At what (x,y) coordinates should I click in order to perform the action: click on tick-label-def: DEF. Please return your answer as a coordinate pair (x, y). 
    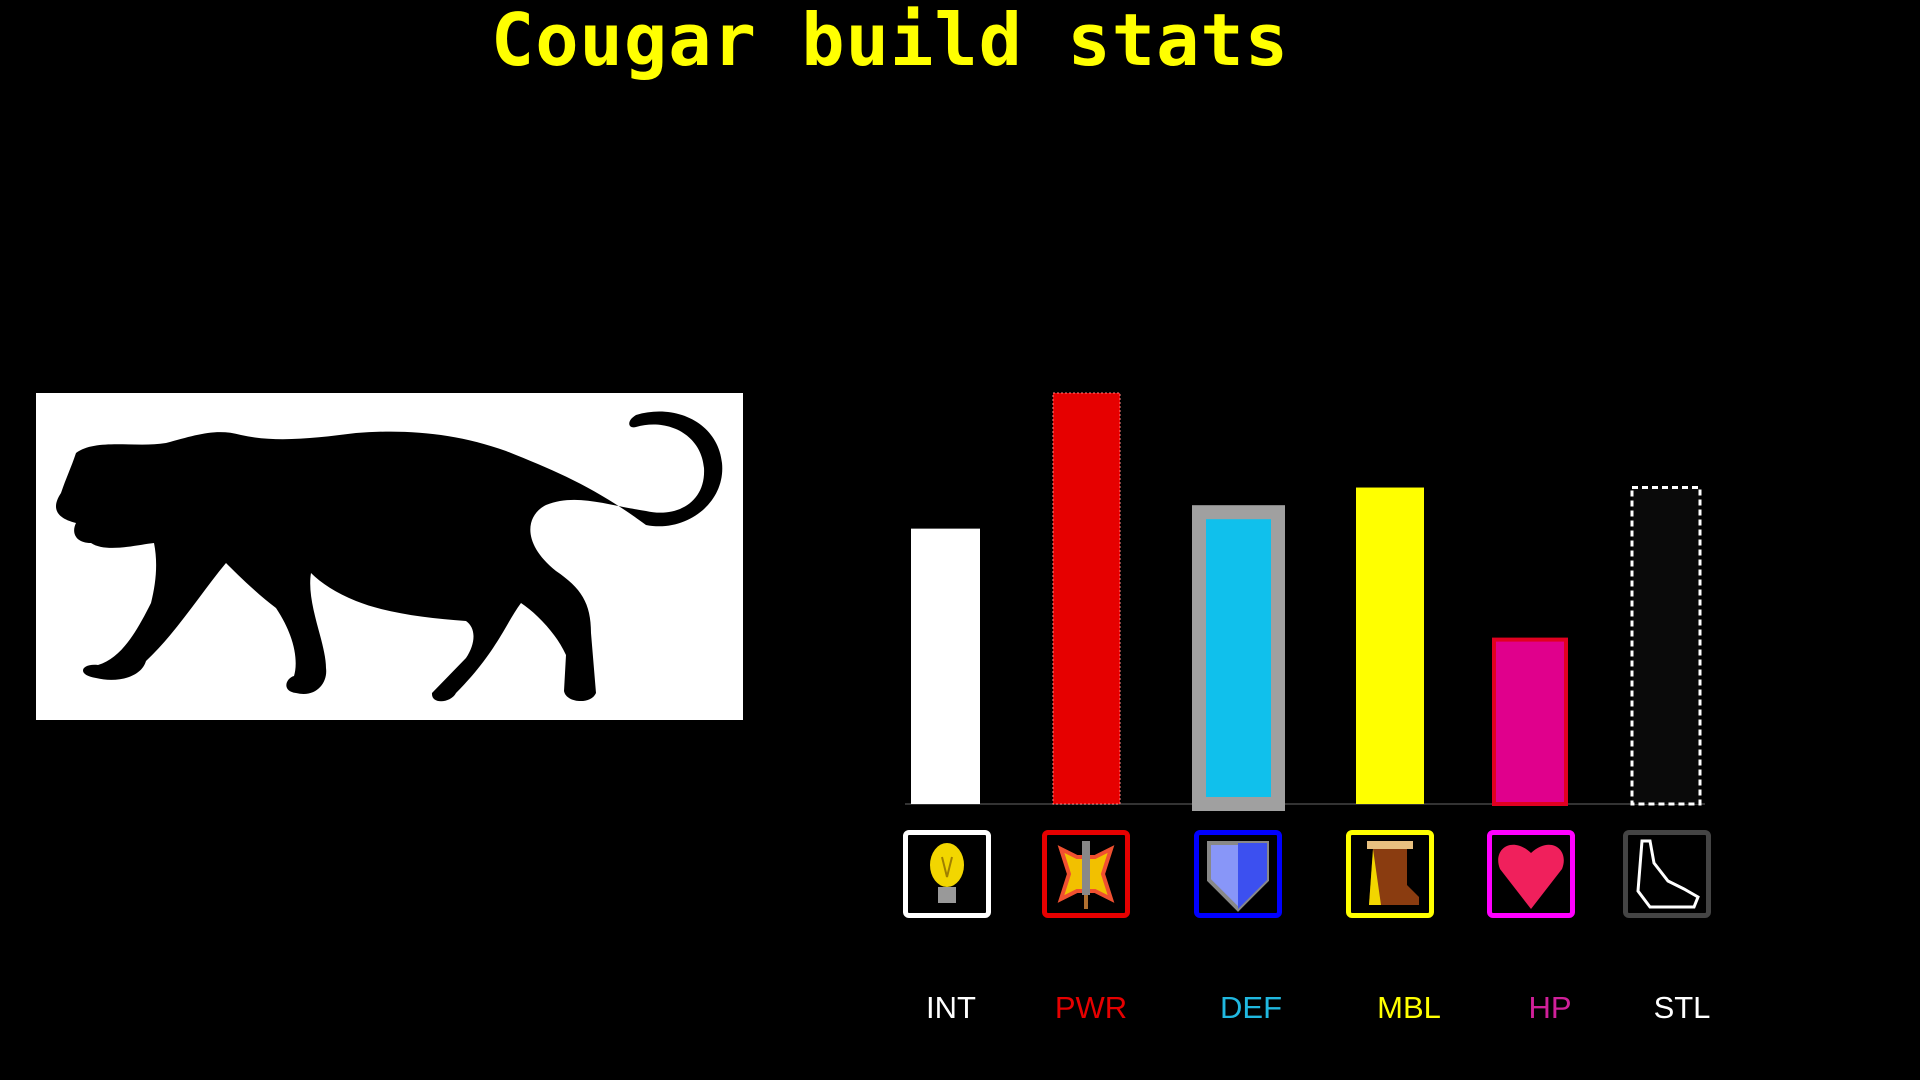
    Looking at the image, I should click on (1251, 1007).